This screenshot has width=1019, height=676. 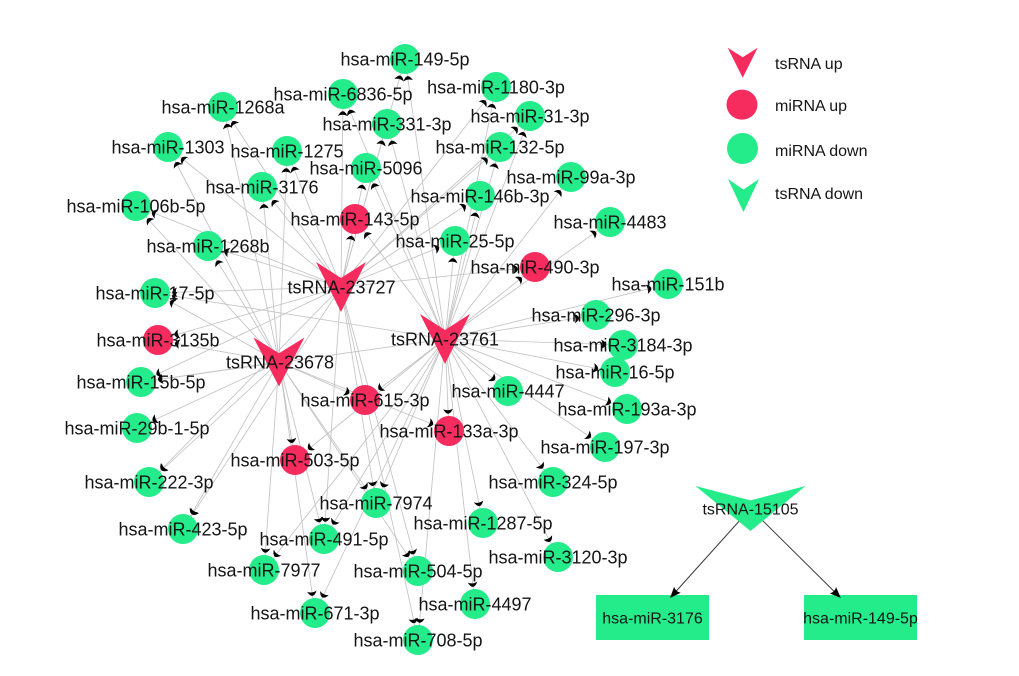 What do you see at coordinates (448, 432) in the screenshot?
I see `svg-text: hsa-miR-133a-3p` at bounding box center [448, 432].